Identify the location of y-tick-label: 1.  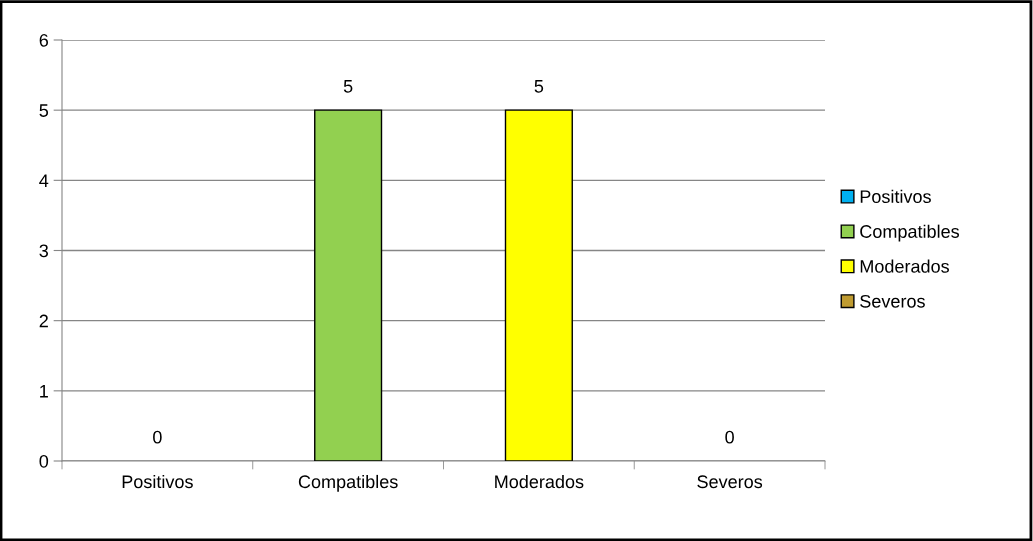
(44, 391).